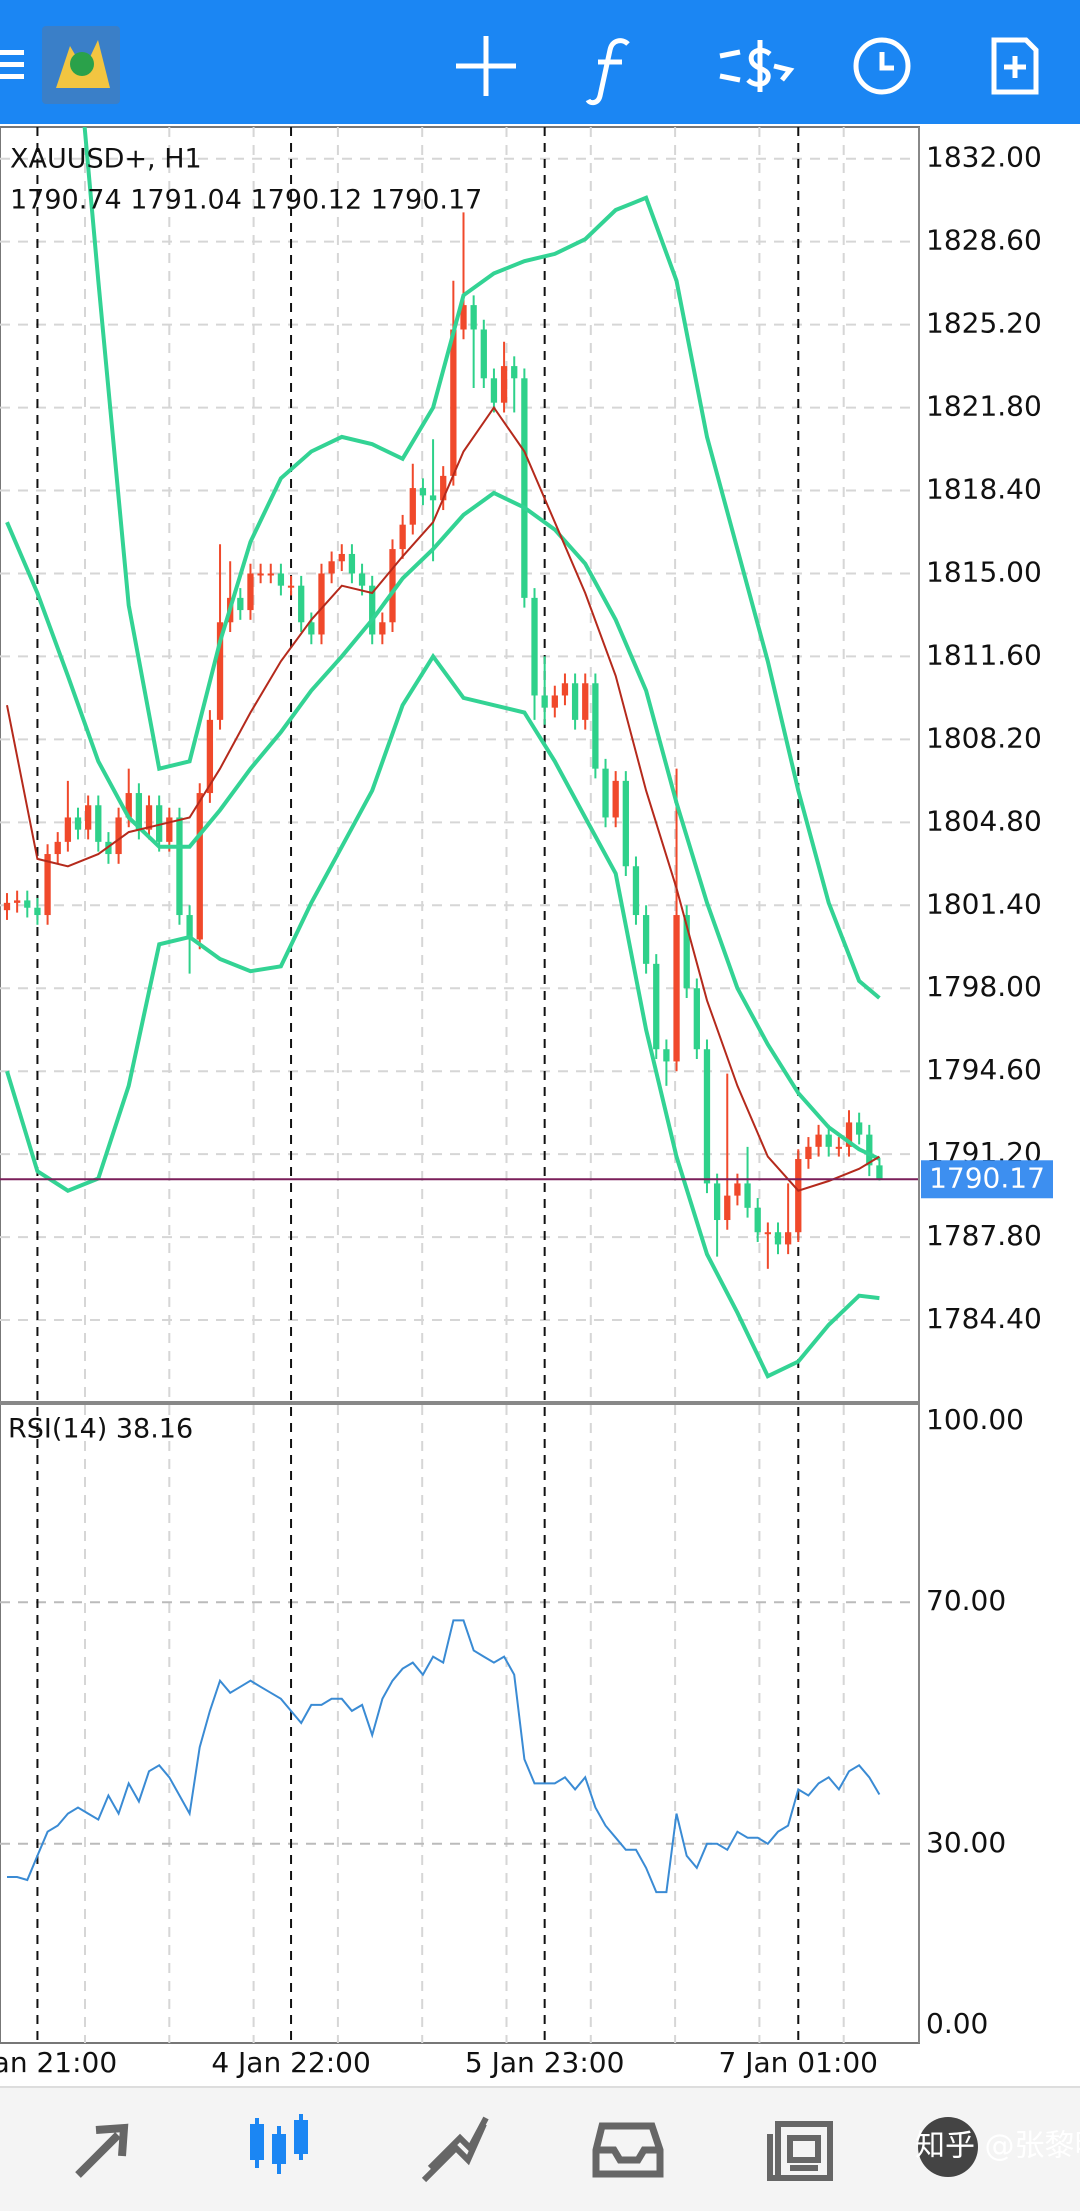 This screenshot has height=2211, width=1080. I want to click on history-tab, so click(628, 2150).